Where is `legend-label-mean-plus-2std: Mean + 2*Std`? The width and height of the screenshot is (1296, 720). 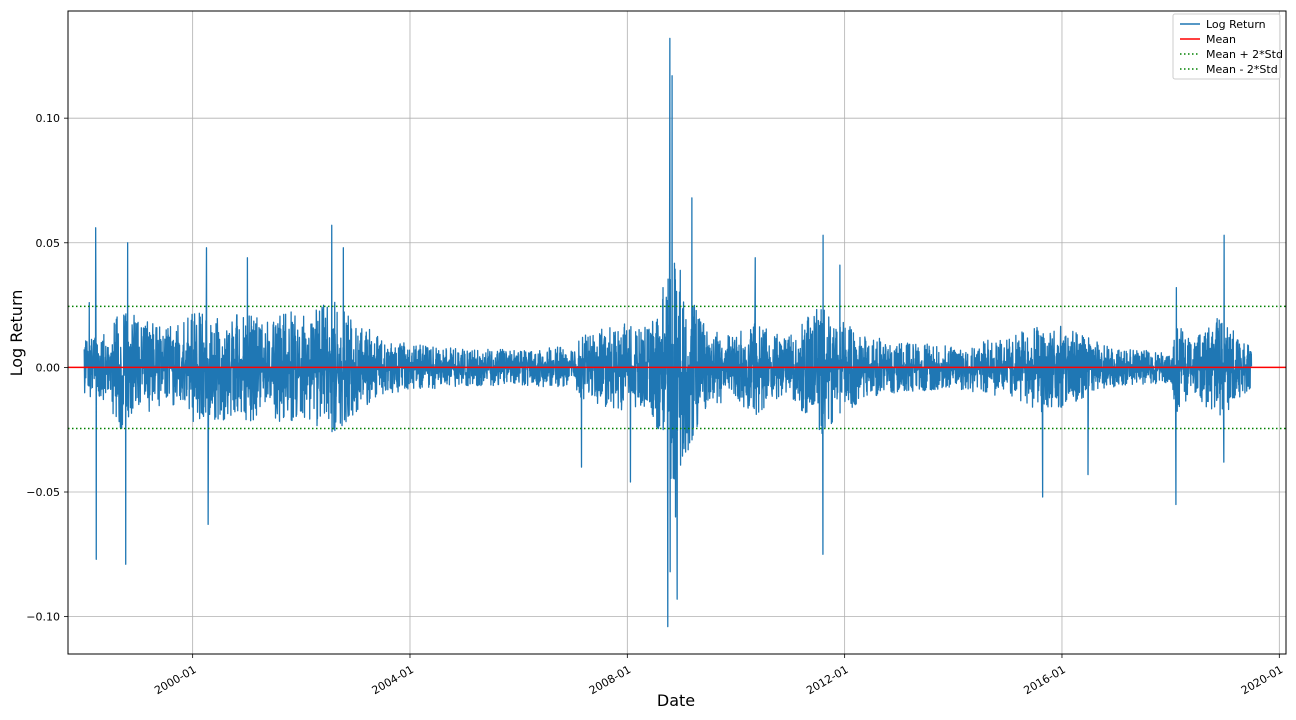 legend-label-mean-plus-2std: Mean + 2*Std is located at coordinates (1244, 54).